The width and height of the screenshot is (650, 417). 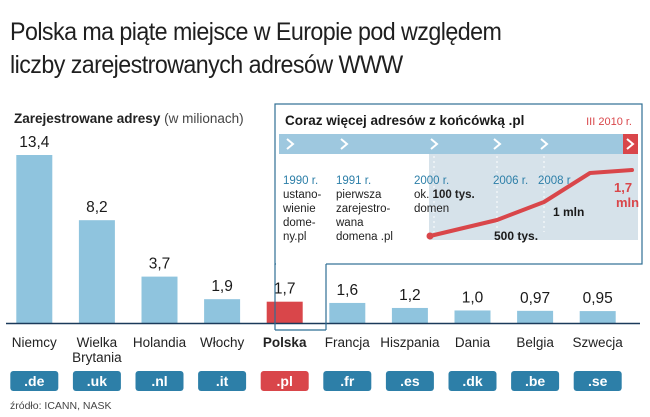 I want to click on domain-label-8: .be, so click(x=535, y=381).